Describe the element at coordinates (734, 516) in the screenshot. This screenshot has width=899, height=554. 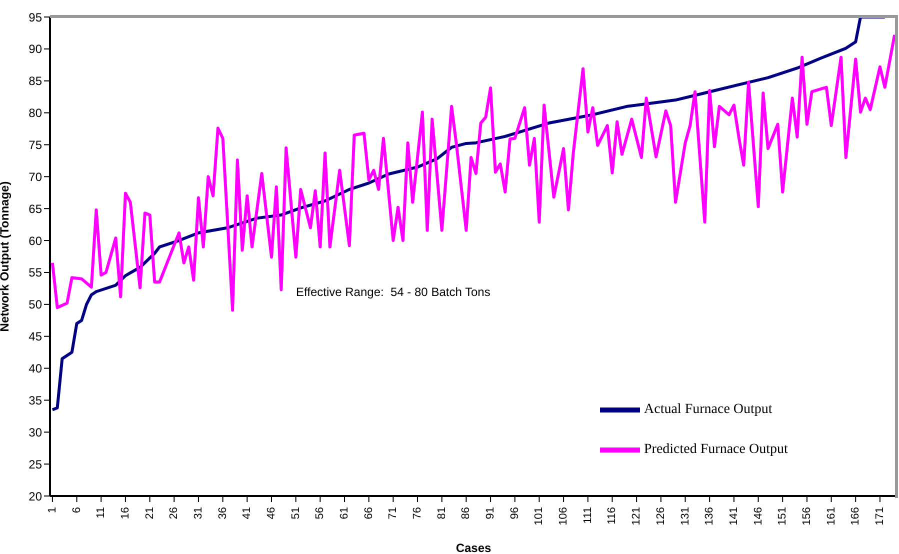
I see `x-tick-label: 141` at that location.